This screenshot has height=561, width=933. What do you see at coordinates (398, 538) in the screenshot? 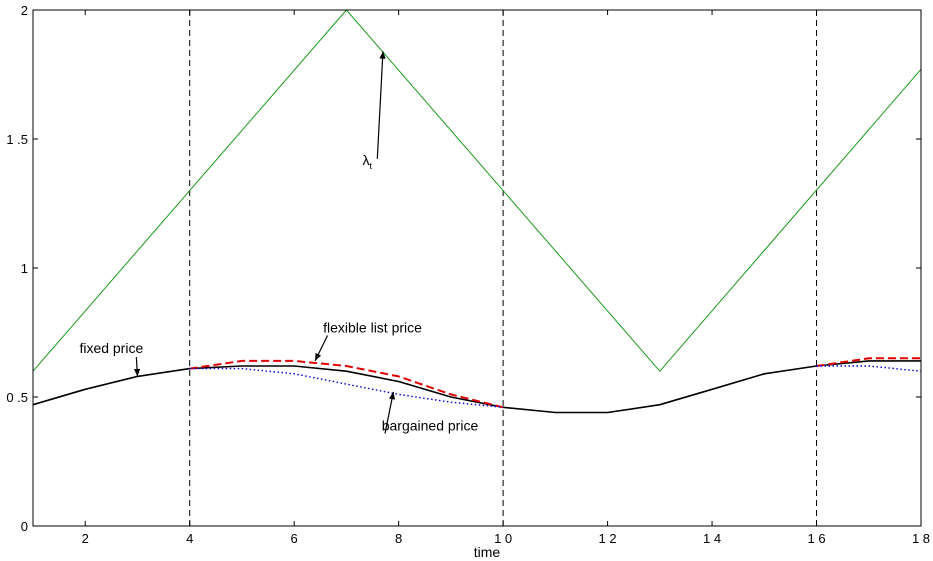
I see `x-tick-label-8: 8` at bounding box center [398, 538].